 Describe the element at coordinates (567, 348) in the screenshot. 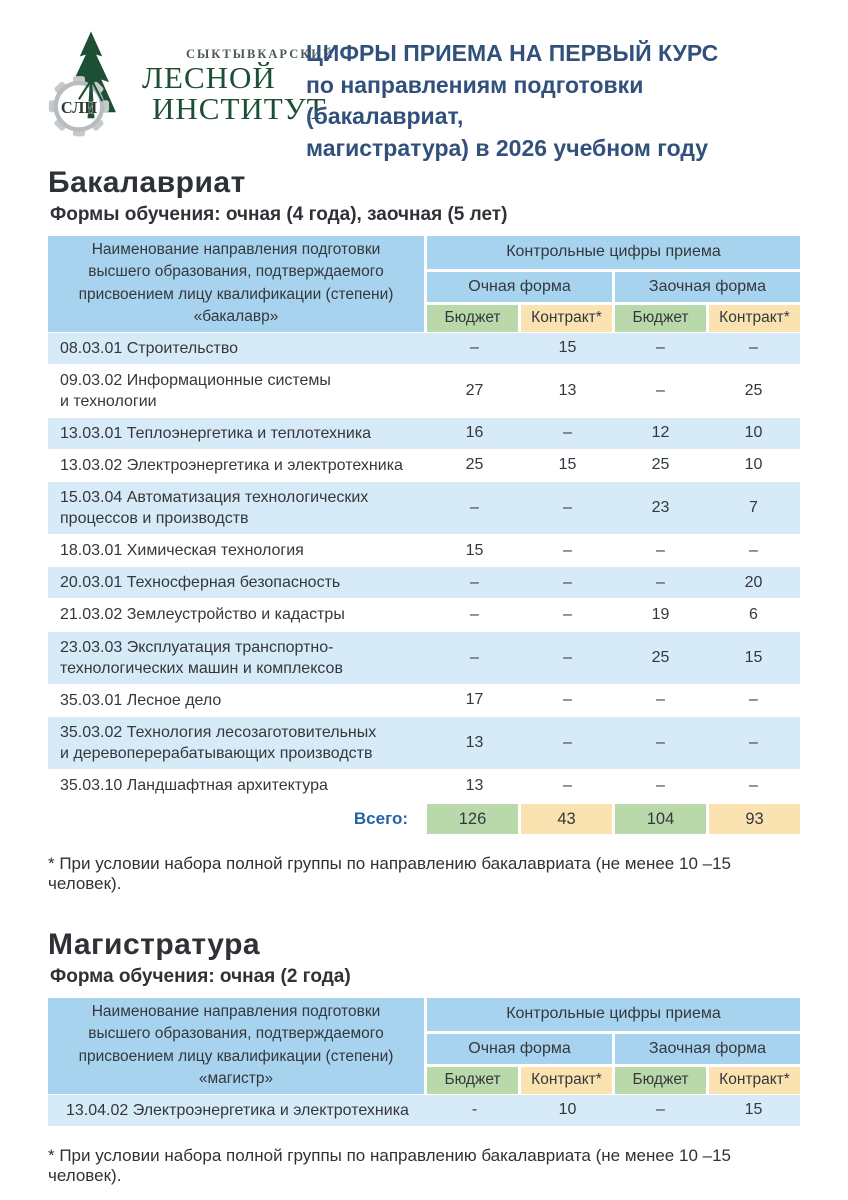

I see `value-contract-full: 15` at that location.